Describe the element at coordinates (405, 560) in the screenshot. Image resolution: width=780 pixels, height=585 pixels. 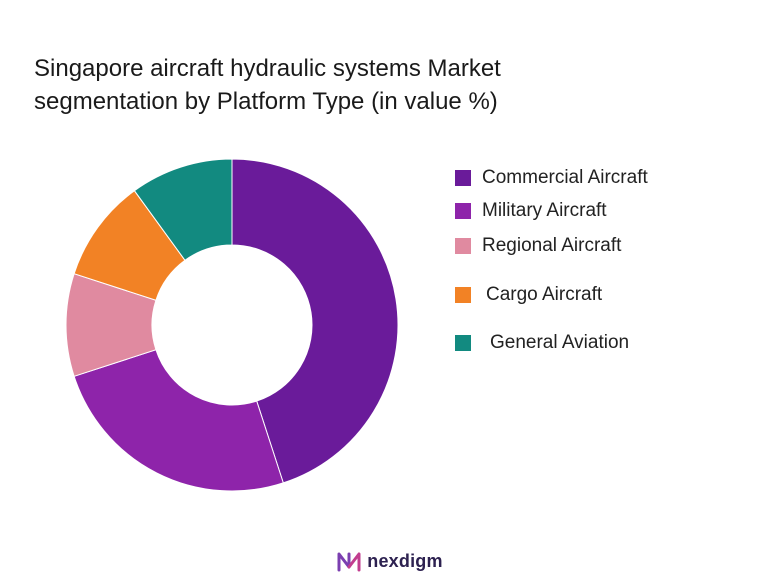
I see `brand-name: nexdigm` at that location.